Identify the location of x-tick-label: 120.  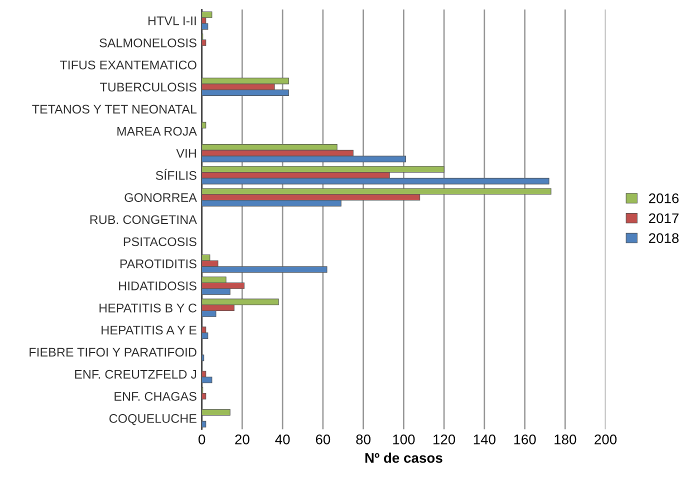
(445, 439).